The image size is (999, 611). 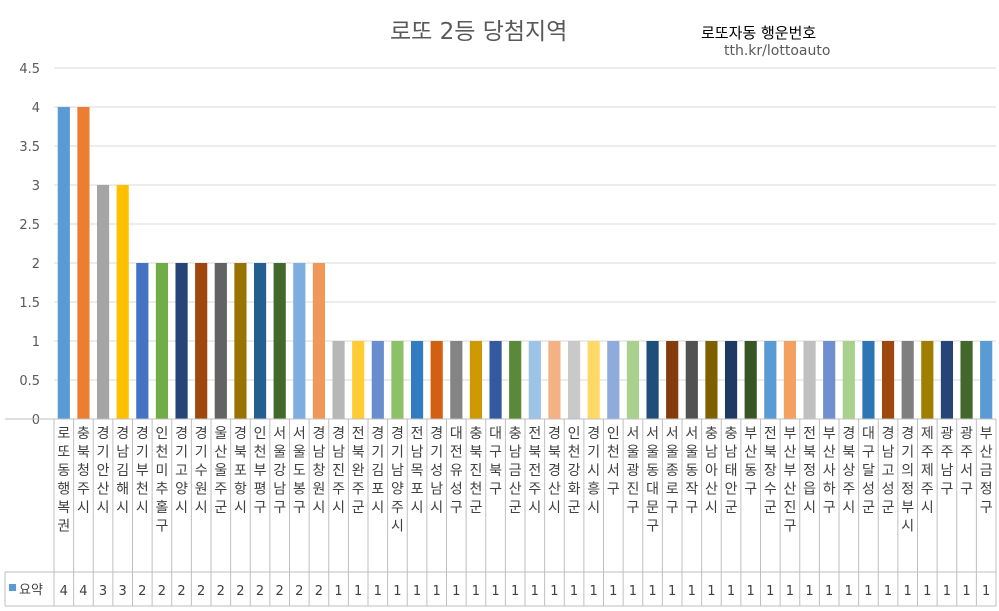 What do you see at coordinates (12, 587) in the screenshot?
I see `legend-swatch` at bounding box center [12, 587].